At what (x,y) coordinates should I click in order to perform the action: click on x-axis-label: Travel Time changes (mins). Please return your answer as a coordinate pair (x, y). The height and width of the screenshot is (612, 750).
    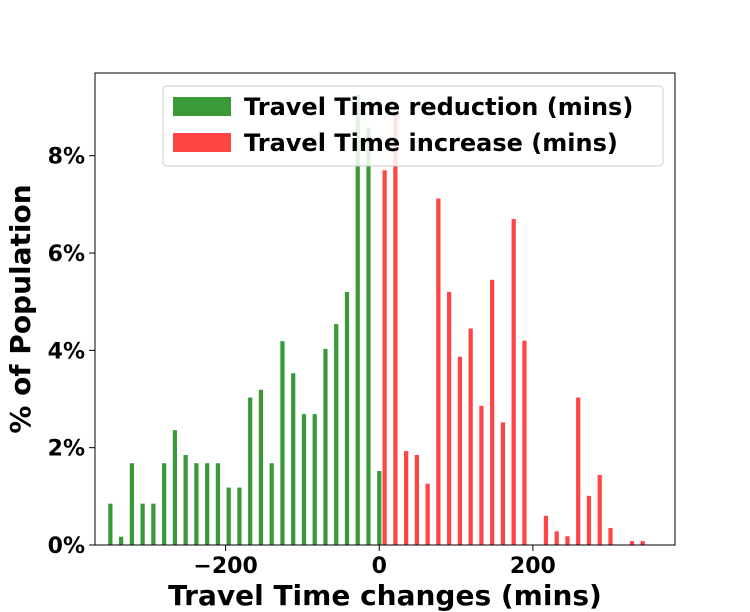
    Looking at the image, I should click on (385, 595).